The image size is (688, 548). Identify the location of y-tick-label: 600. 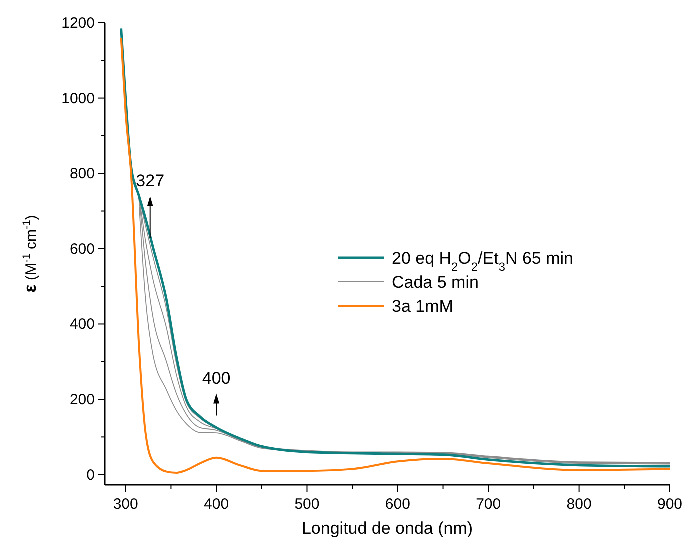
(82, 249).